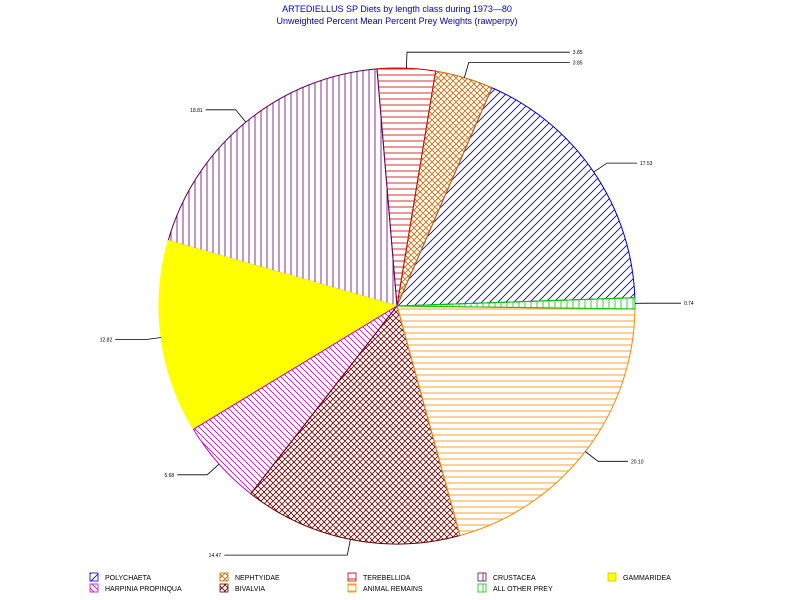 The image size is (800, 600). I want to click on leader-line-terebellida, so click(488, 60).